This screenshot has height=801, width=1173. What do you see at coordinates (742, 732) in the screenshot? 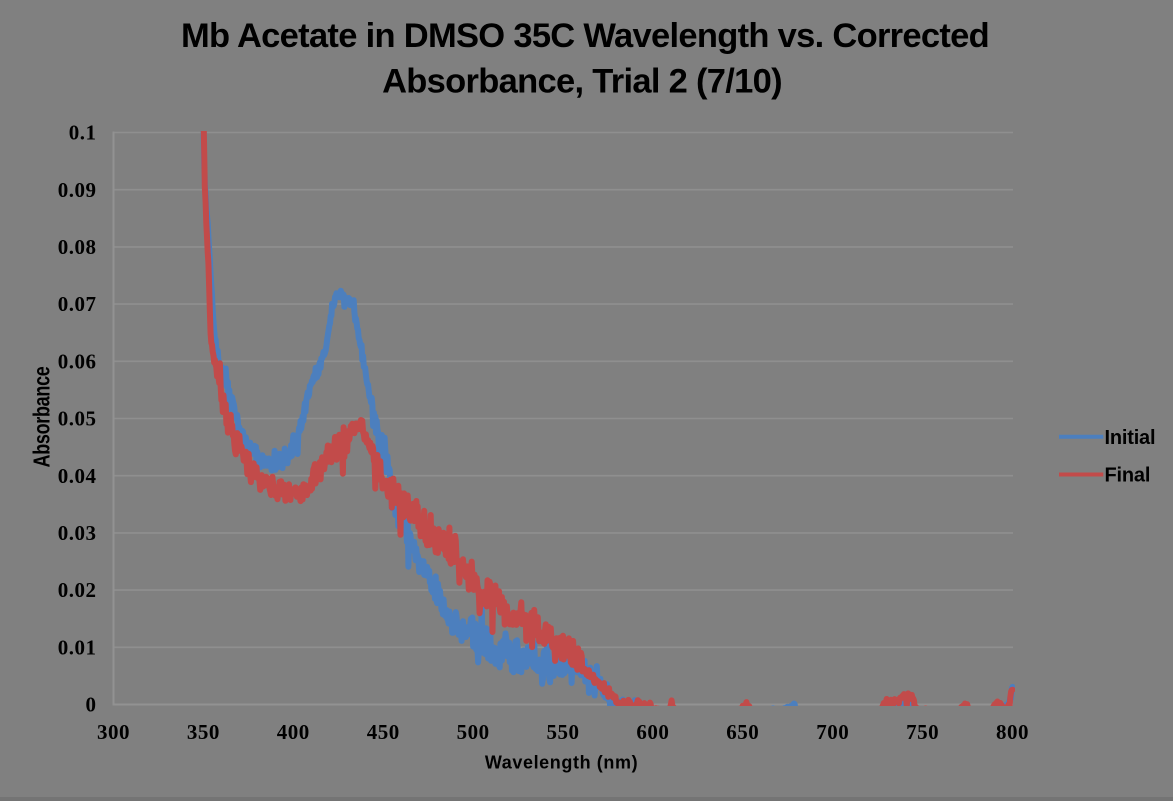
I see `svg-text: 650` at bounding box center [742, 732].